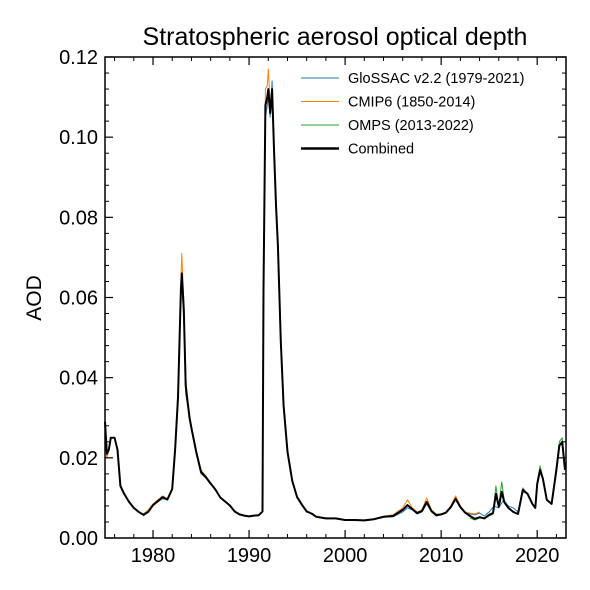 Image resolution: width=590 pixels, height=590 pixels. What do you see at coordinates (78, 539) in the screenshot?
I see `y-tick-label: 0.00` at bounding box center [78, 539].